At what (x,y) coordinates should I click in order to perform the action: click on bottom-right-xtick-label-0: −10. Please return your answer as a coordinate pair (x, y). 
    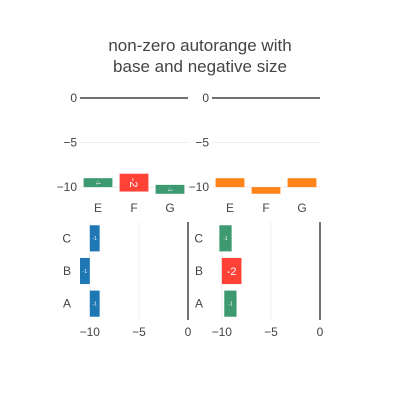
    Looking at the image, I should click on (222, 332).